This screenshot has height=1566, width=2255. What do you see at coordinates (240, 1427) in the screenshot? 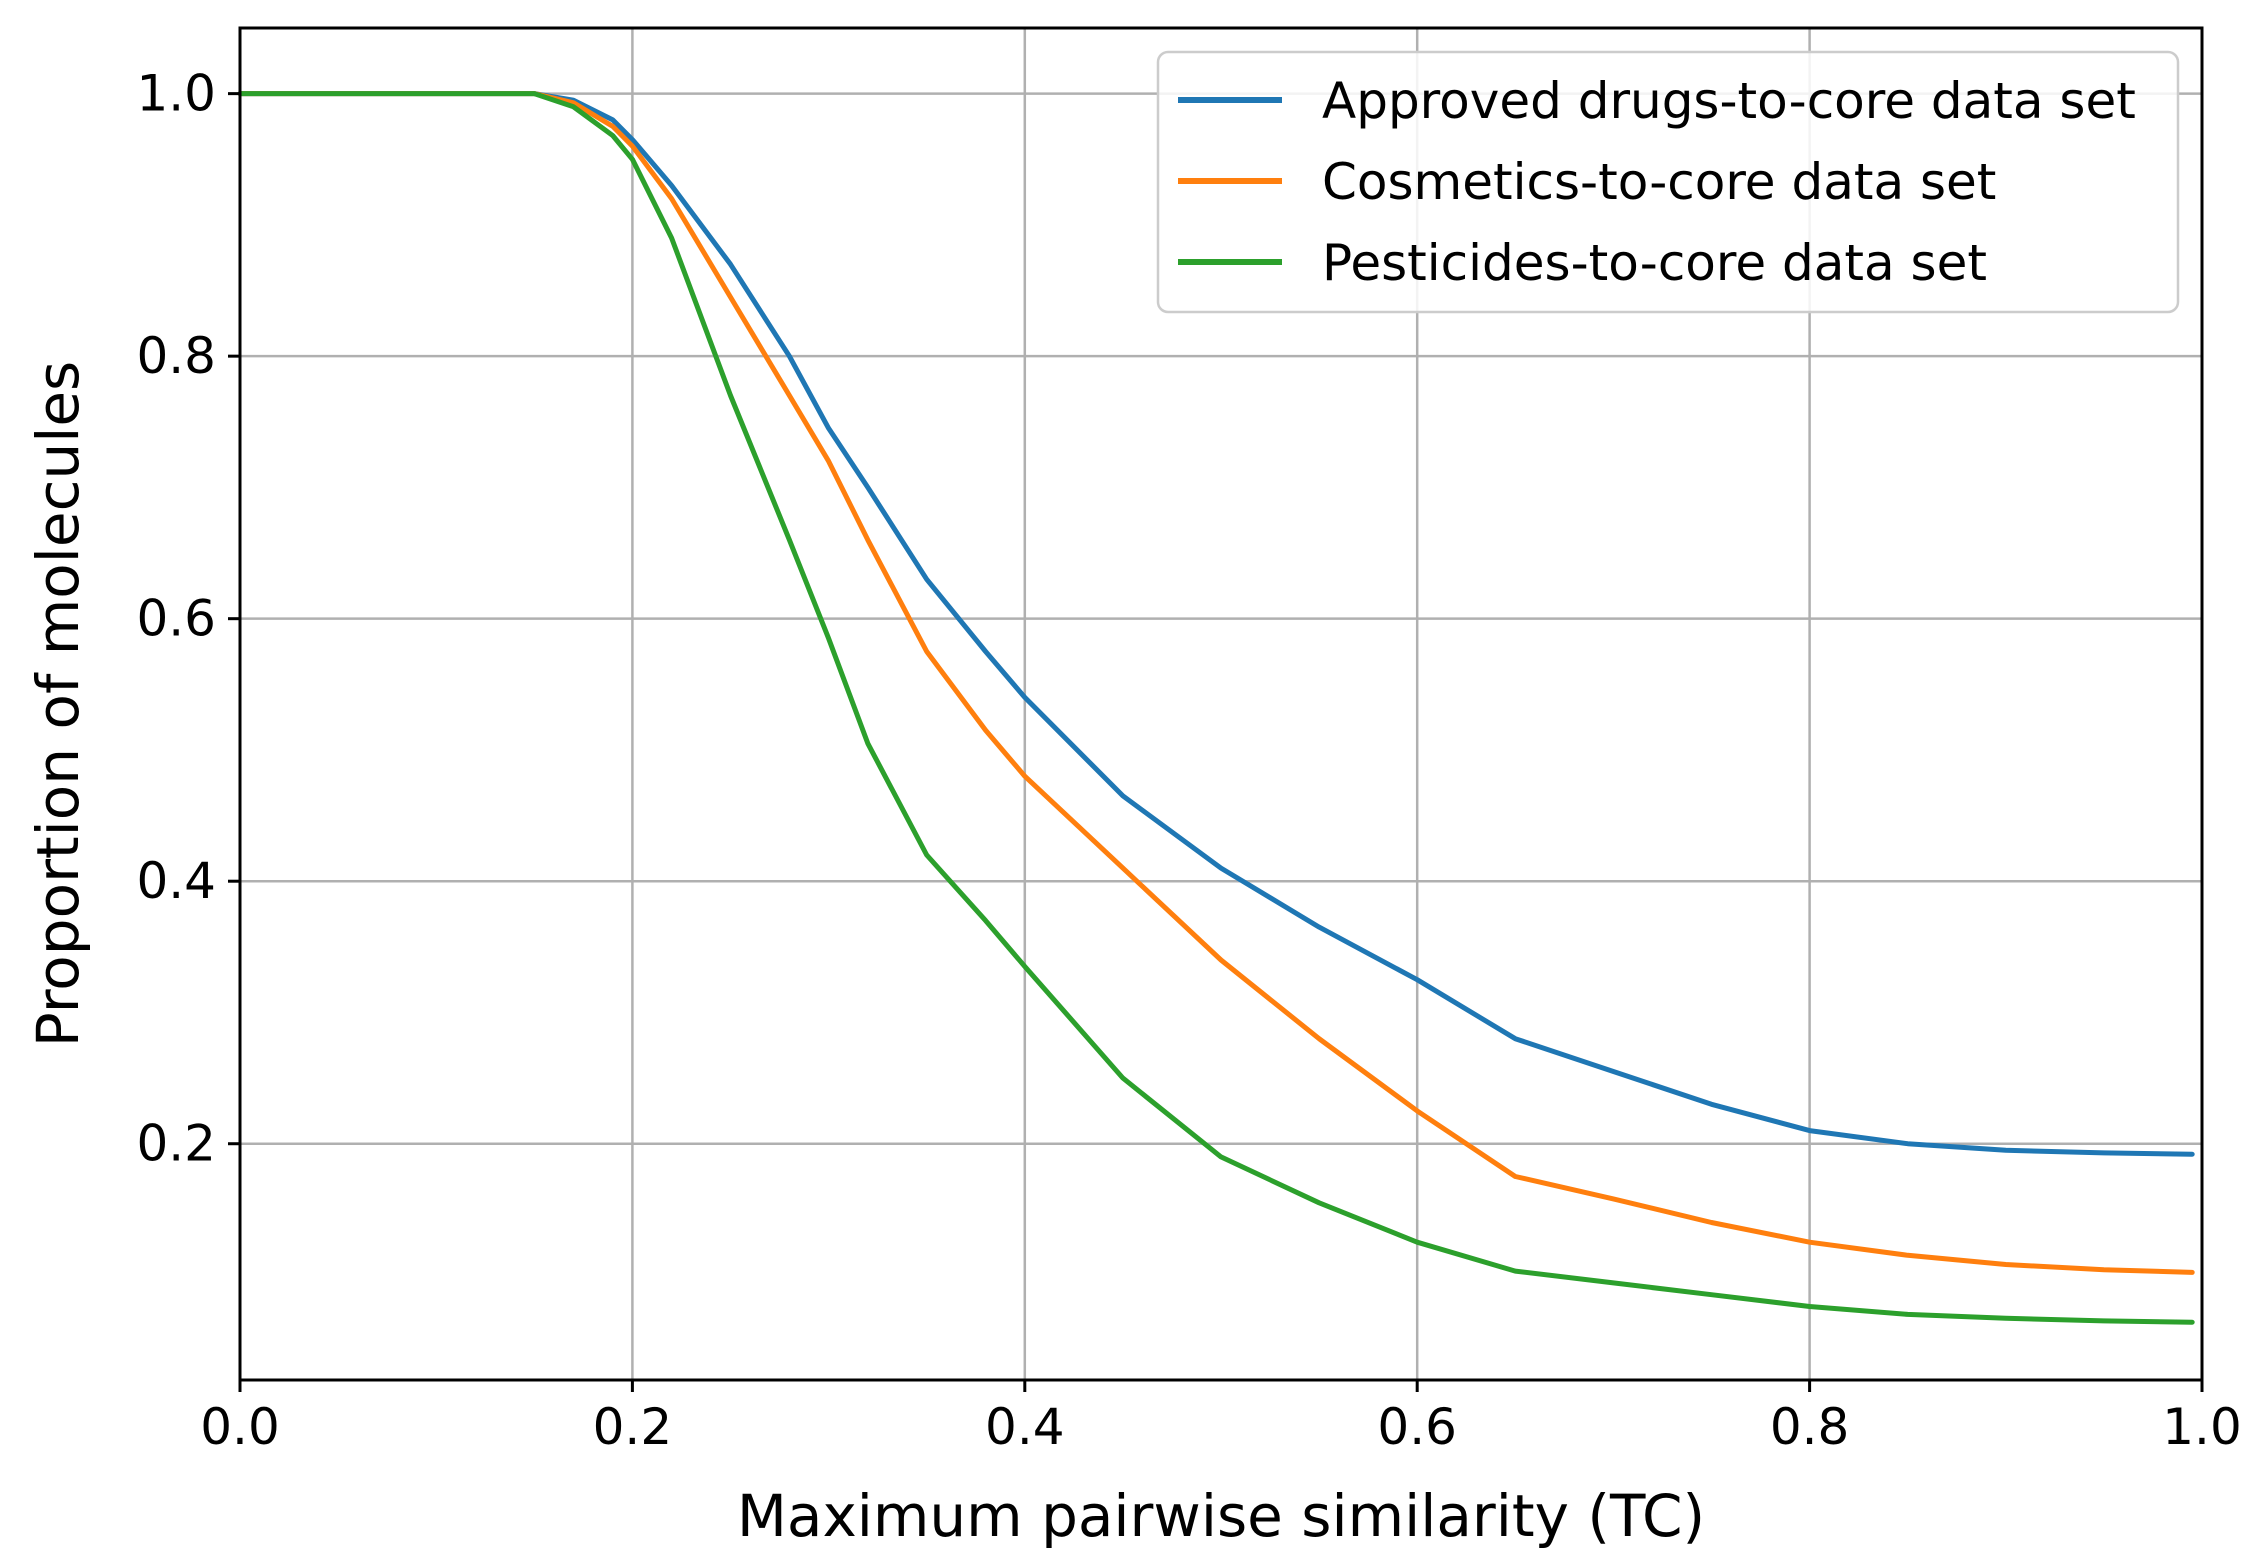
I see `x-tick-label: 0.0` at bounding box center [240, 1427].